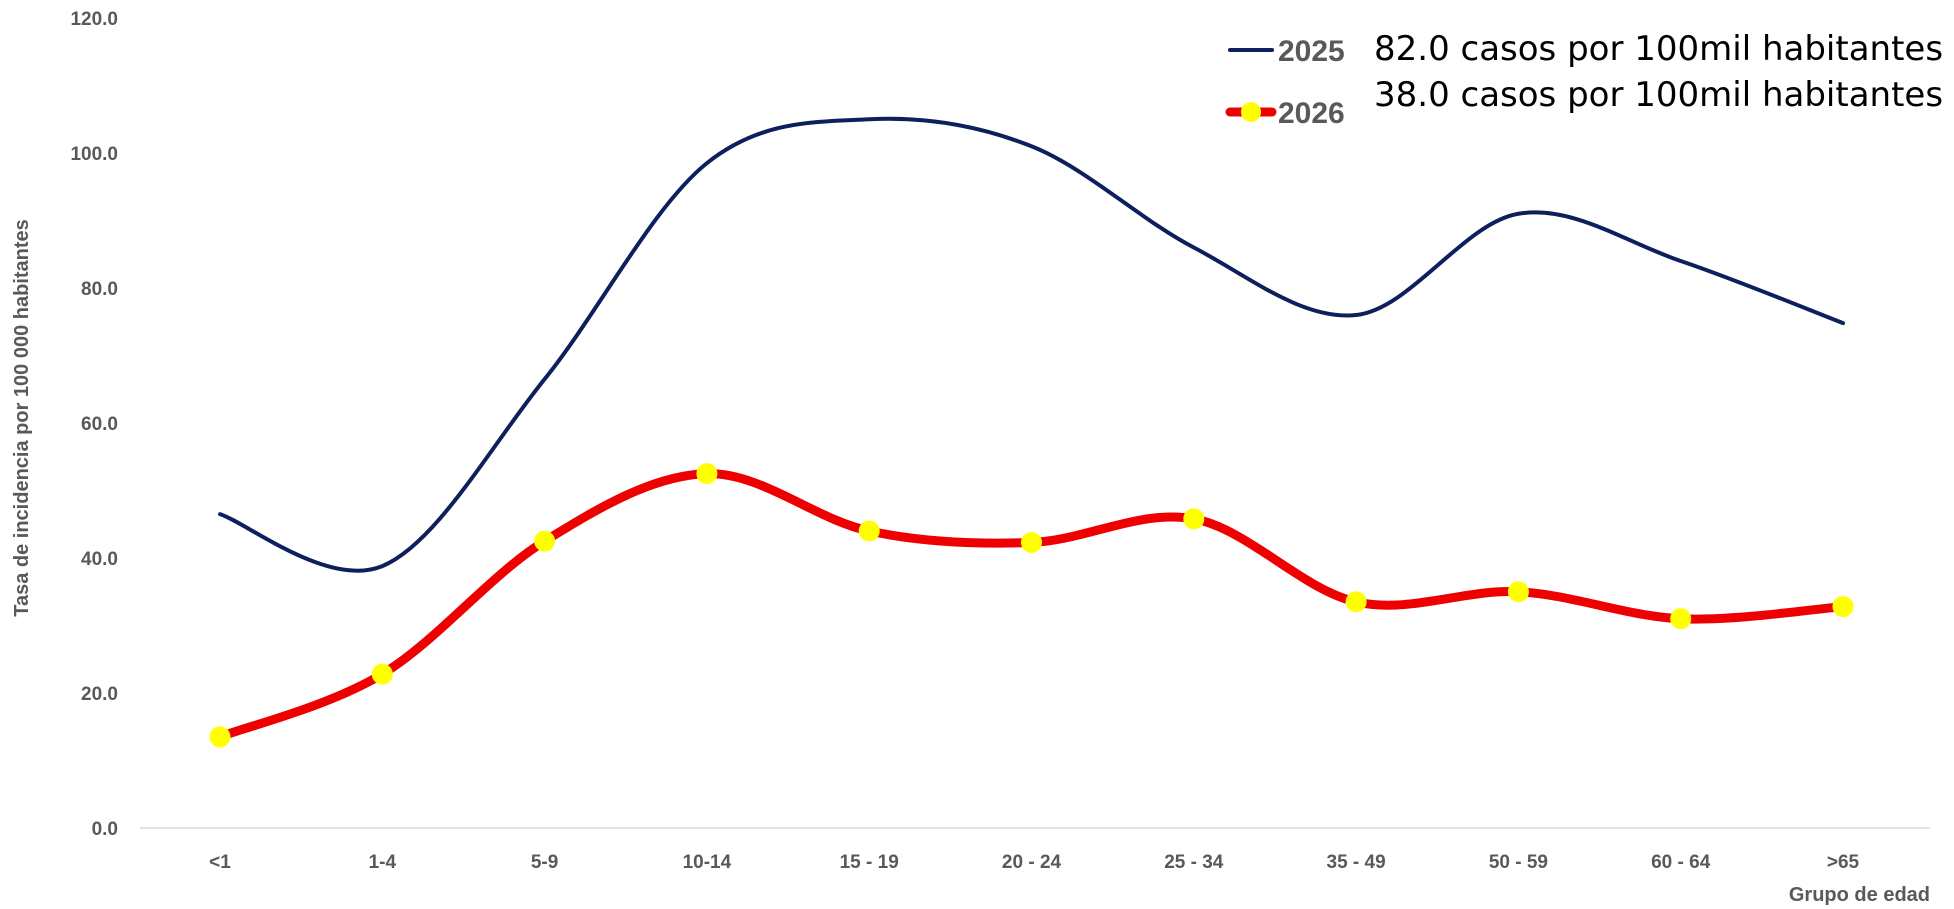  I want to click on legend-label: 2026, so click(1311, 113).